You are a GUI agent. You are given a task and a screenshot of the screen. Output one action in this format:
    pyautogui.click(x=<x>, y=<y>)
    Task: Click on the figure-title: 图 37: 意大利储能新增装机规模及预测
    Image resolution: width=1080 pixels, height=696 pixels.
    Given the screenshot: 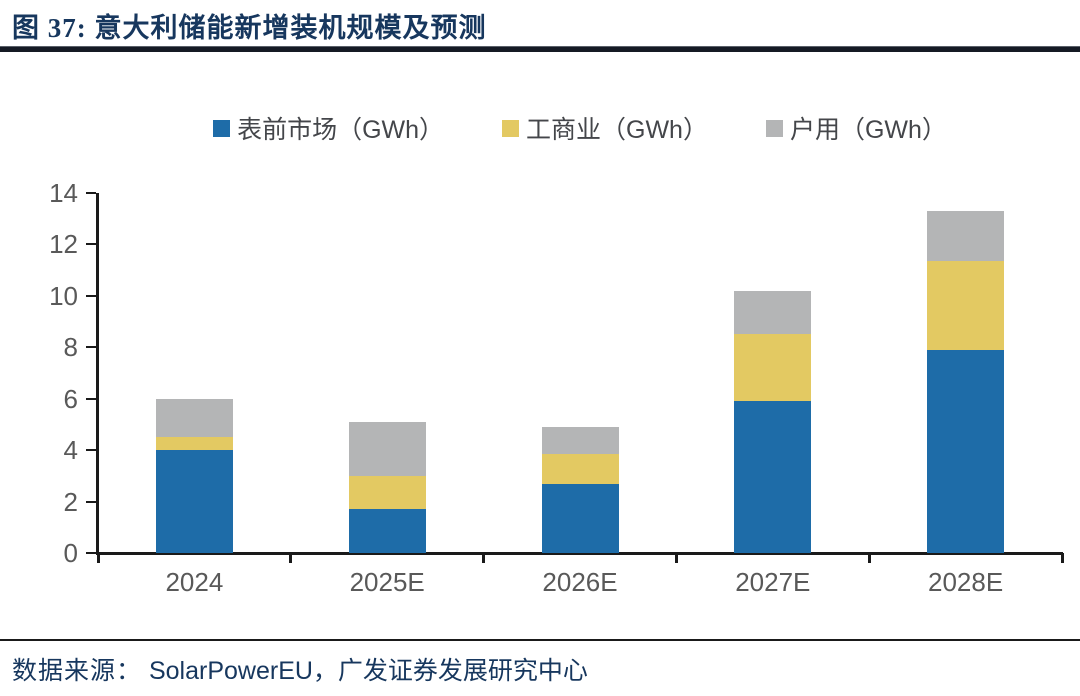 What is the action you would take?
    pyautogui.click(x=249, y=28)
    